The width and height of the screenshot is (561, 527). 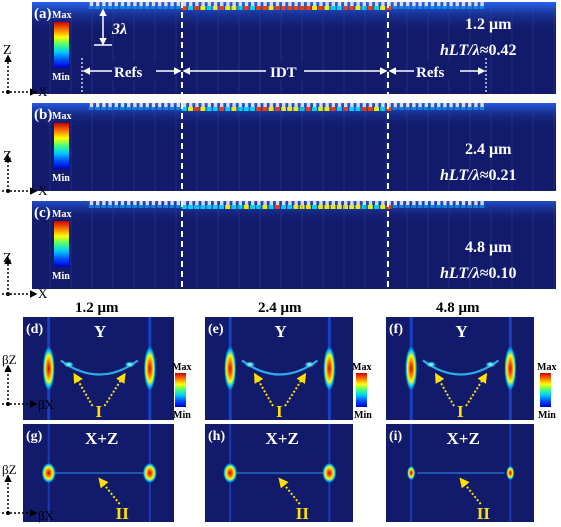 What do you see at coordinates (61, 15) in the screenshot?
I see `colorbar-max-a: Max` at bounding box center [61, 15].